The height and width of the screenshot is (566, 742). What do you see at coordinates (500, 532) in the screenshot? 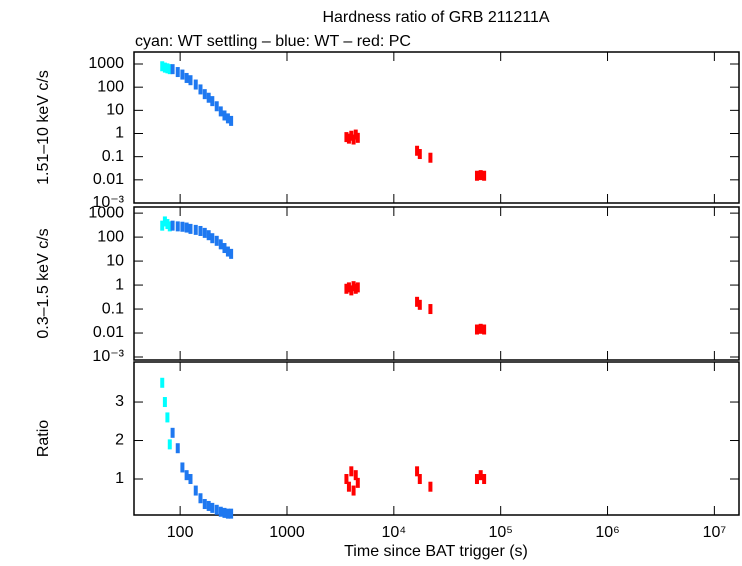
I see `x-tick-label: 10⁵` at bounding box center [500, 532].